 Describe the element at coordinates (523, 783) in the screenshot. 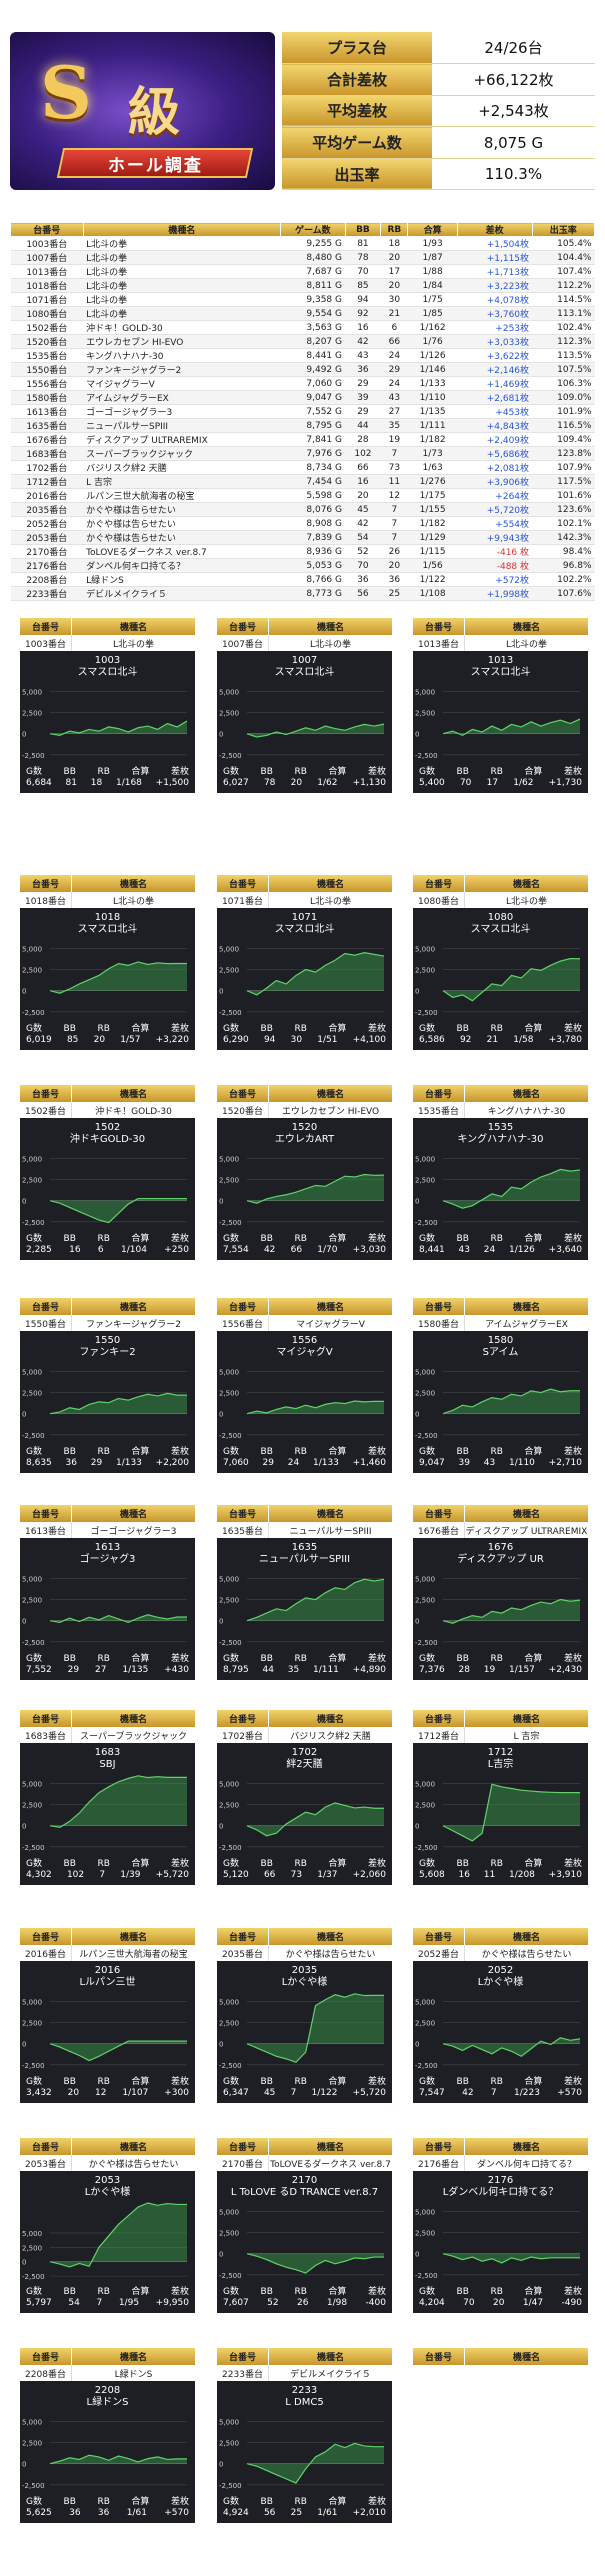

I see `footer-value: 1/62` at that location.